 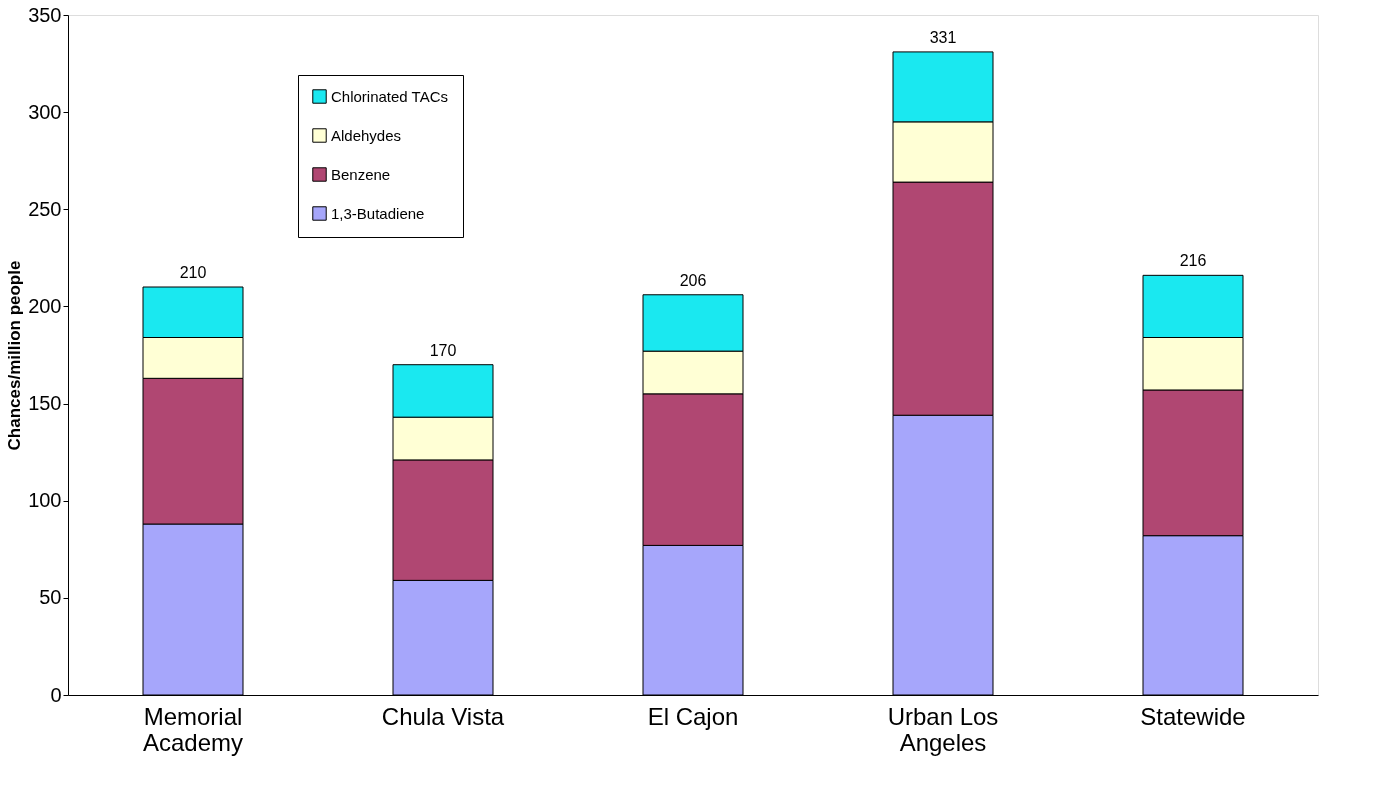 I want to click on legend-label: Benzene, so click(x=361, y=174).